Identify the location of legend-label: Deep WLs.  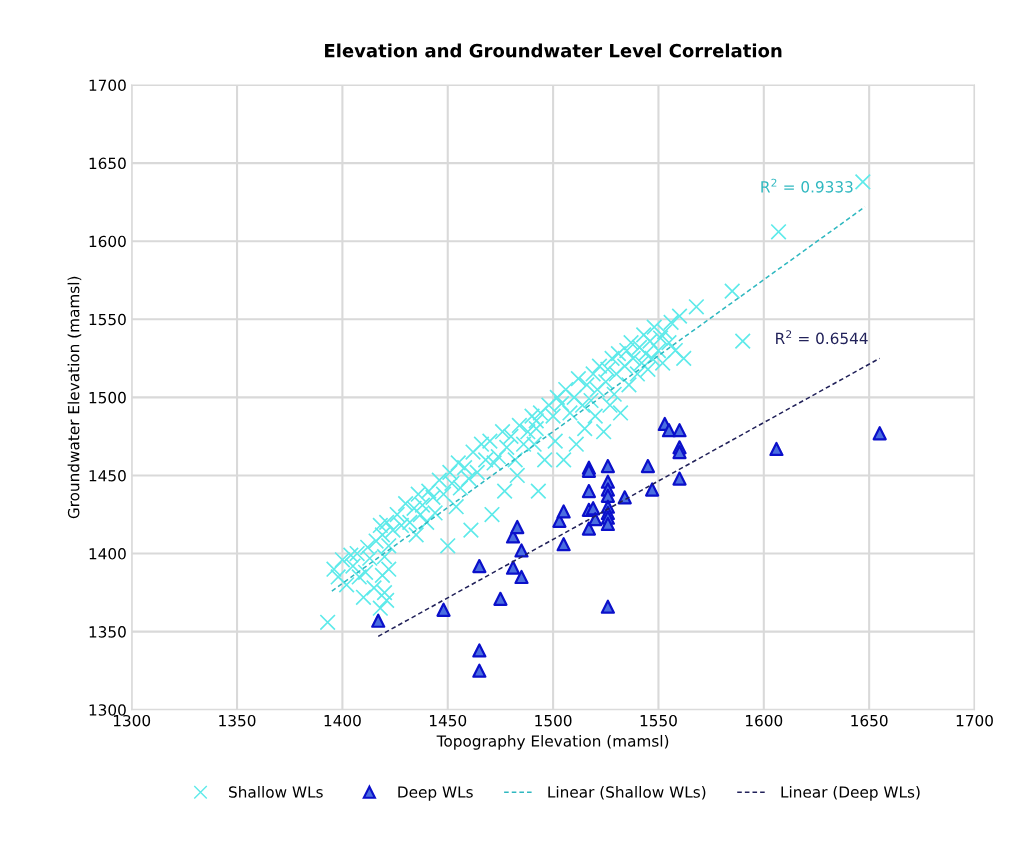
(435, 793).